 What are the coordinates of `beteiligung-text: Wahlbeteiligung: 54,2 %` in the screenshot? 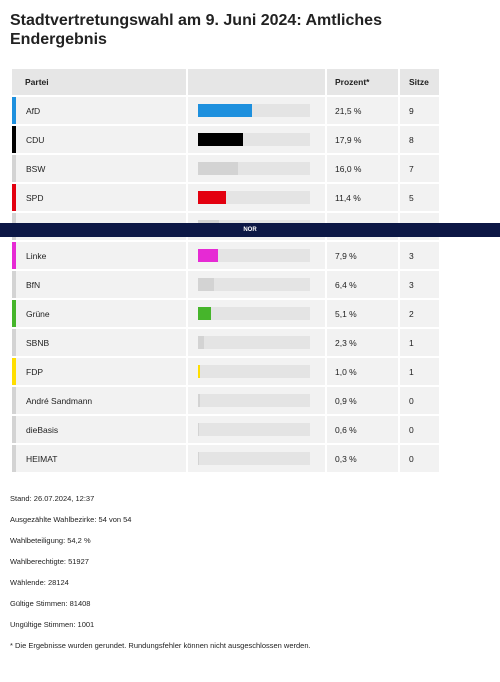 It's located at (50, 540).